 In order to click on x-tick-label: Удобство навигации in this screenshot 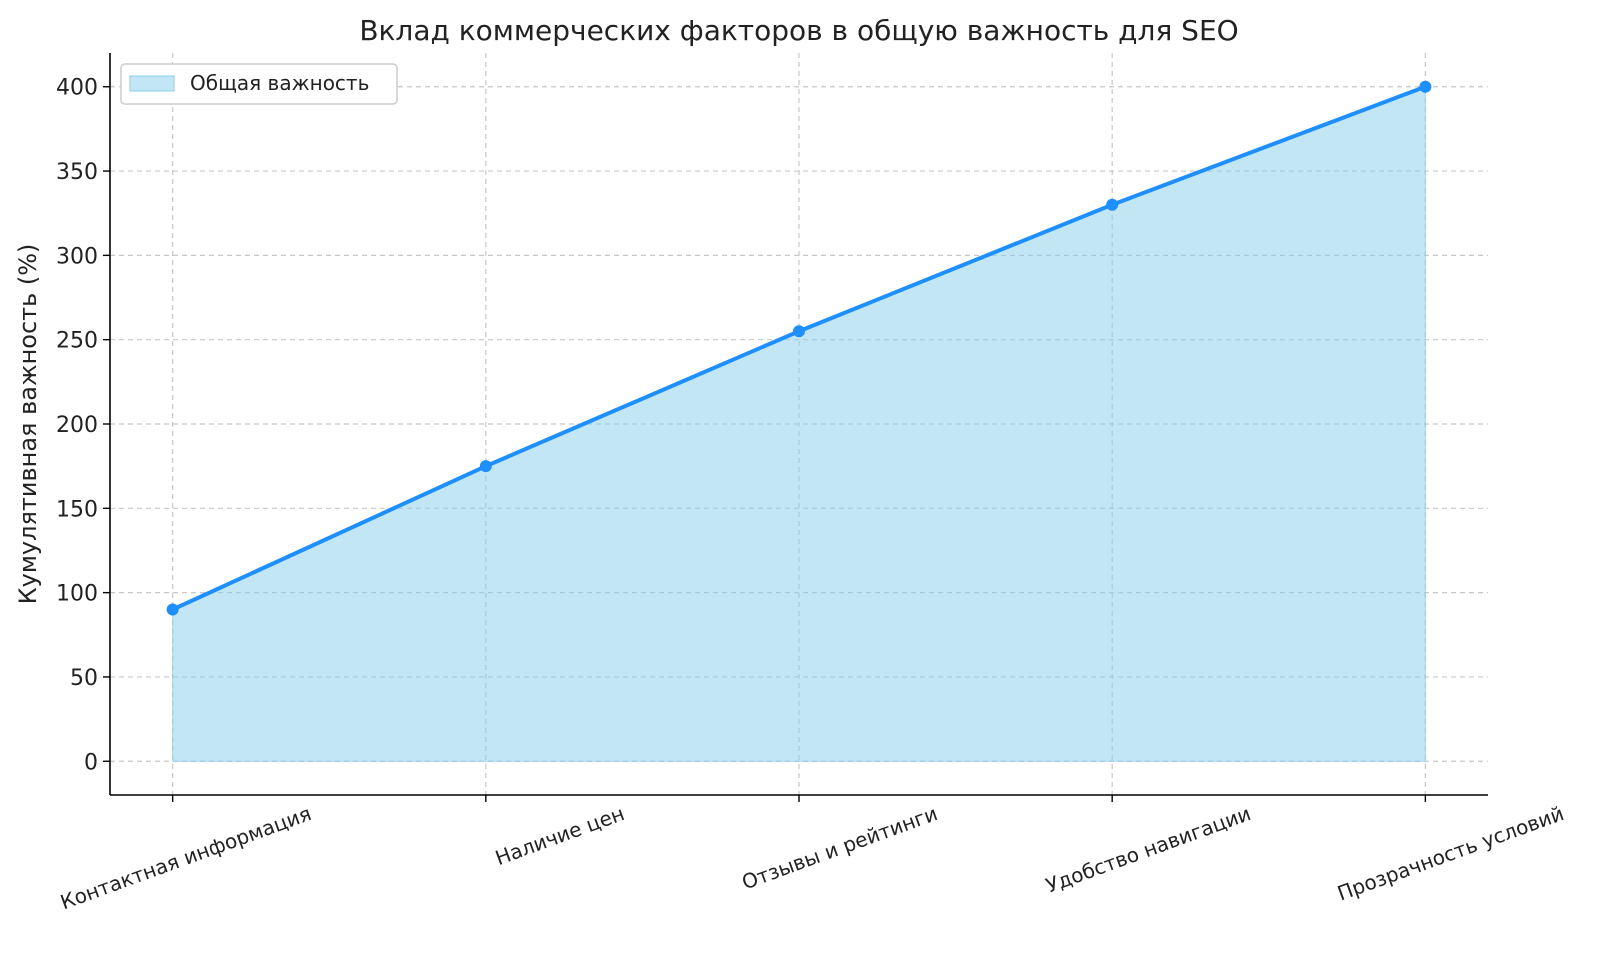, I will do `click(1148, 849)`.